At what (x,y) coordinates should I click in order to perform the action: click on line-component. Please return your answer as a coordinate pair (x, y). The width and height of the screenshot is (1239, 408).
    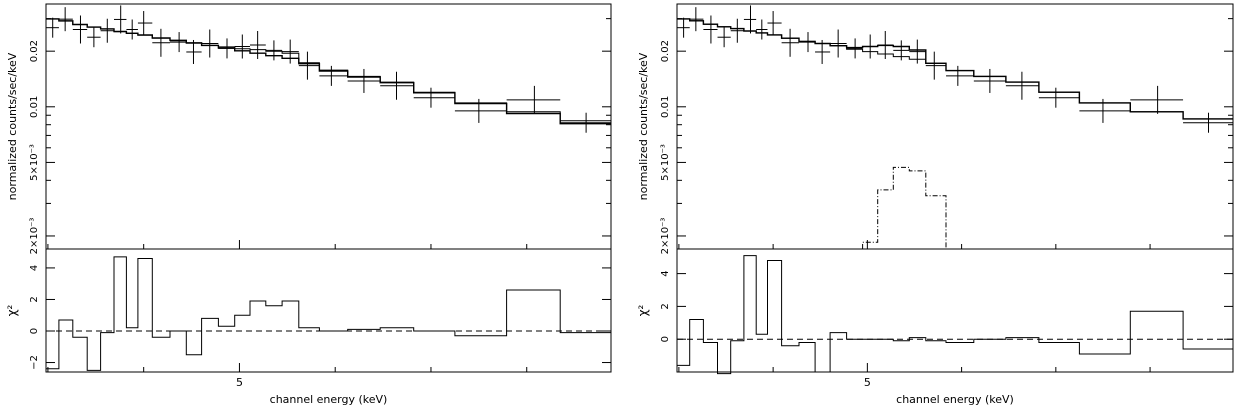
    Looking at the image, I should click on (904, 207).